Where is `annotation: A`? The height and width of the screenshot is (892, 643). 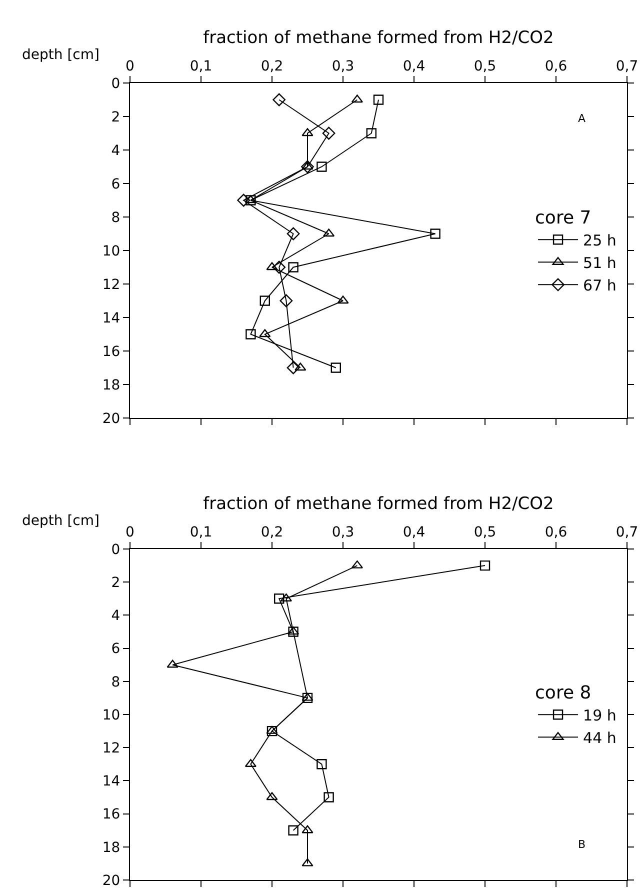 annotation: A is located at coordinates (582, 118).